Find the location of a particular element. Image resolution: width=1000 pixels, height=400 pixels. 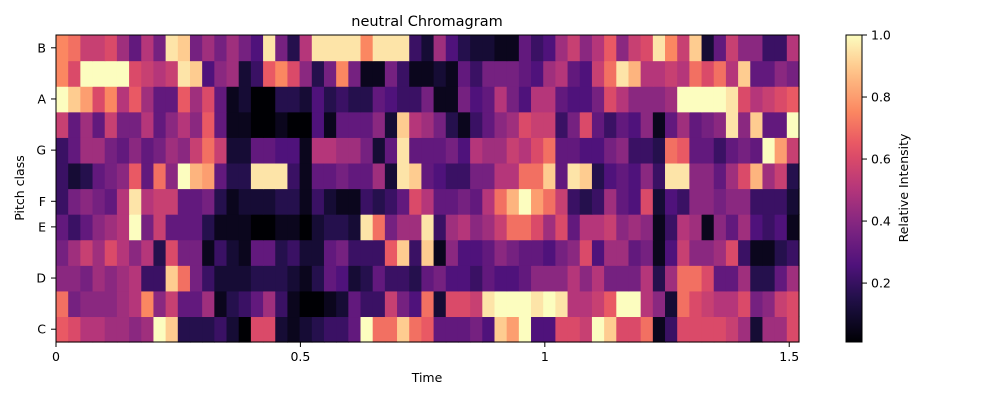

y-tick-label: D is located at coordinates (41, 278).